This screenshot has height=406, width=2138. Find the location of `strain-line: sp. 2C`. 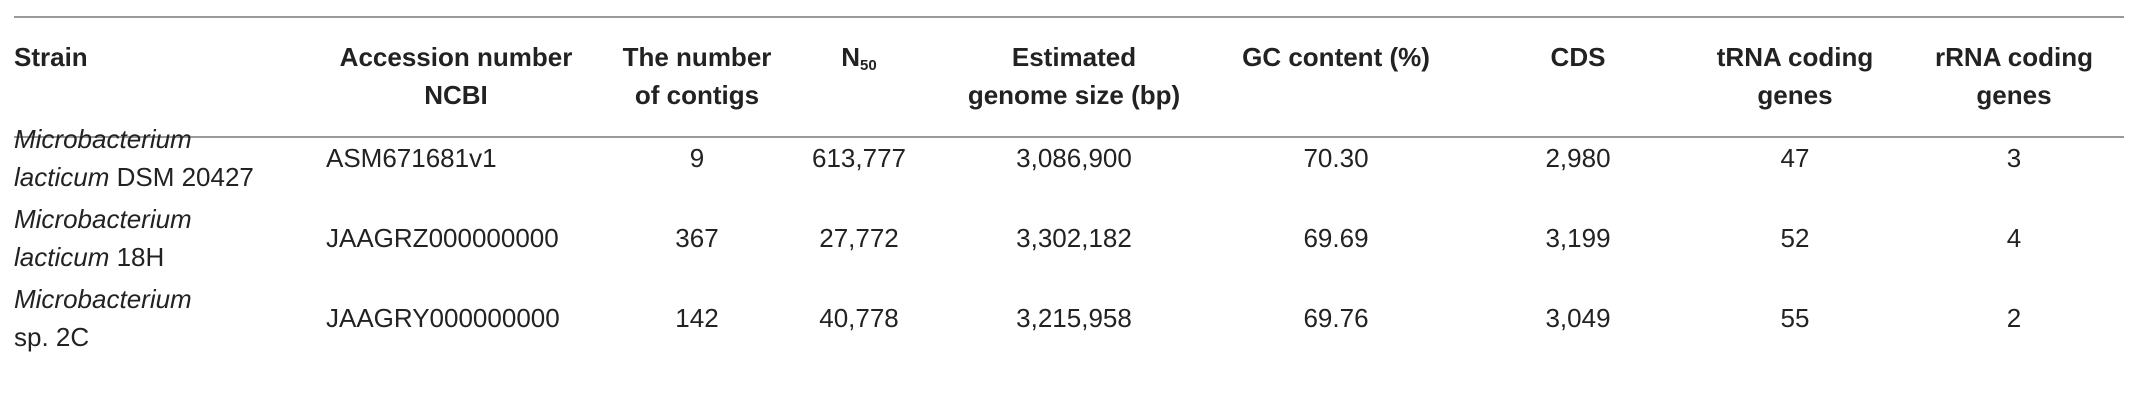

strain-line: sp. 2C is located at coordinates (103, 337).